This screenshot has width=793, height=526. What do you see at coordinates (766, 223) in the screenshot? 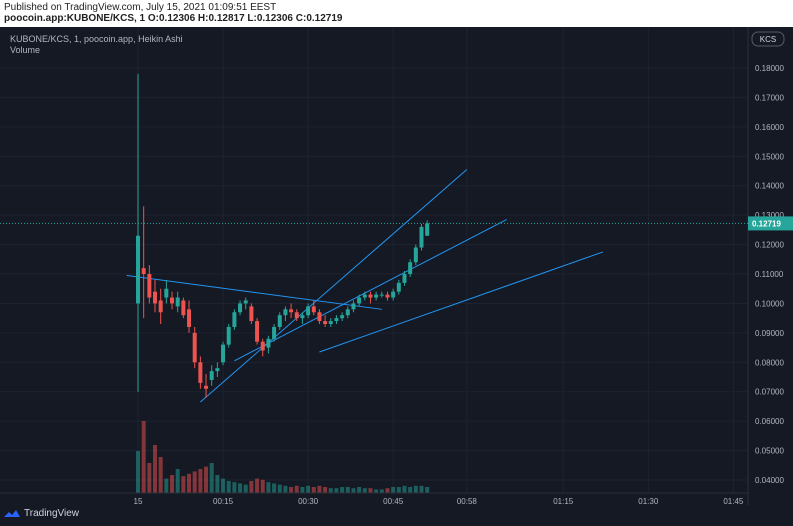
I see `last-price-label: 0.12719` at bounding box center [766, 223].